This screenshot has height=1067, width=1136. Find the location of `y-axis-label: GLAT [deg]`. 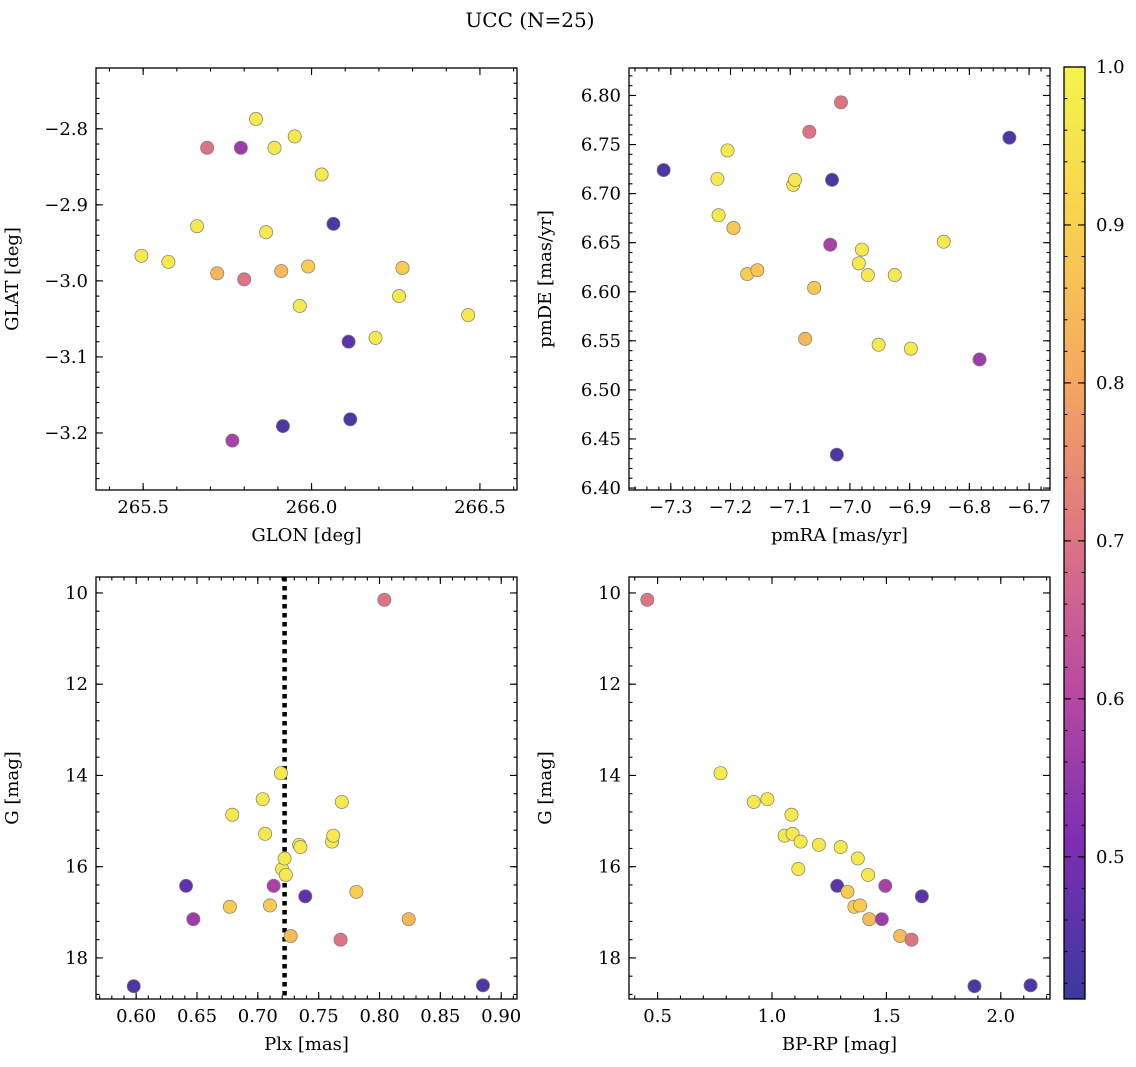

y-axis-label: GLAT [deg] is located at coordinates (12, 279).